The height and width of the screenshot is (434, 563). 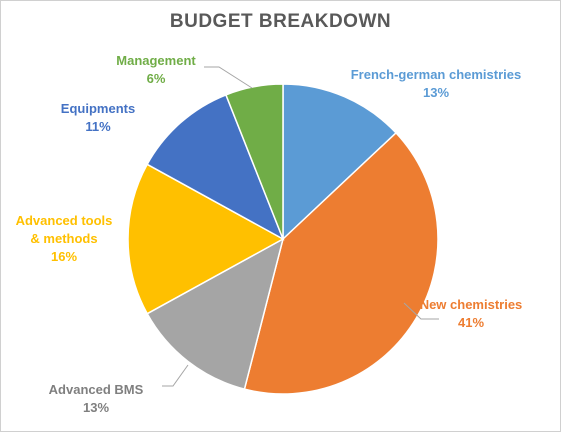 What do you see at coordinates (96, 398) in the screenshot?
I see `data-label-advanced-bms: Advanced BMS 13%` at bounding box center [96, 398].